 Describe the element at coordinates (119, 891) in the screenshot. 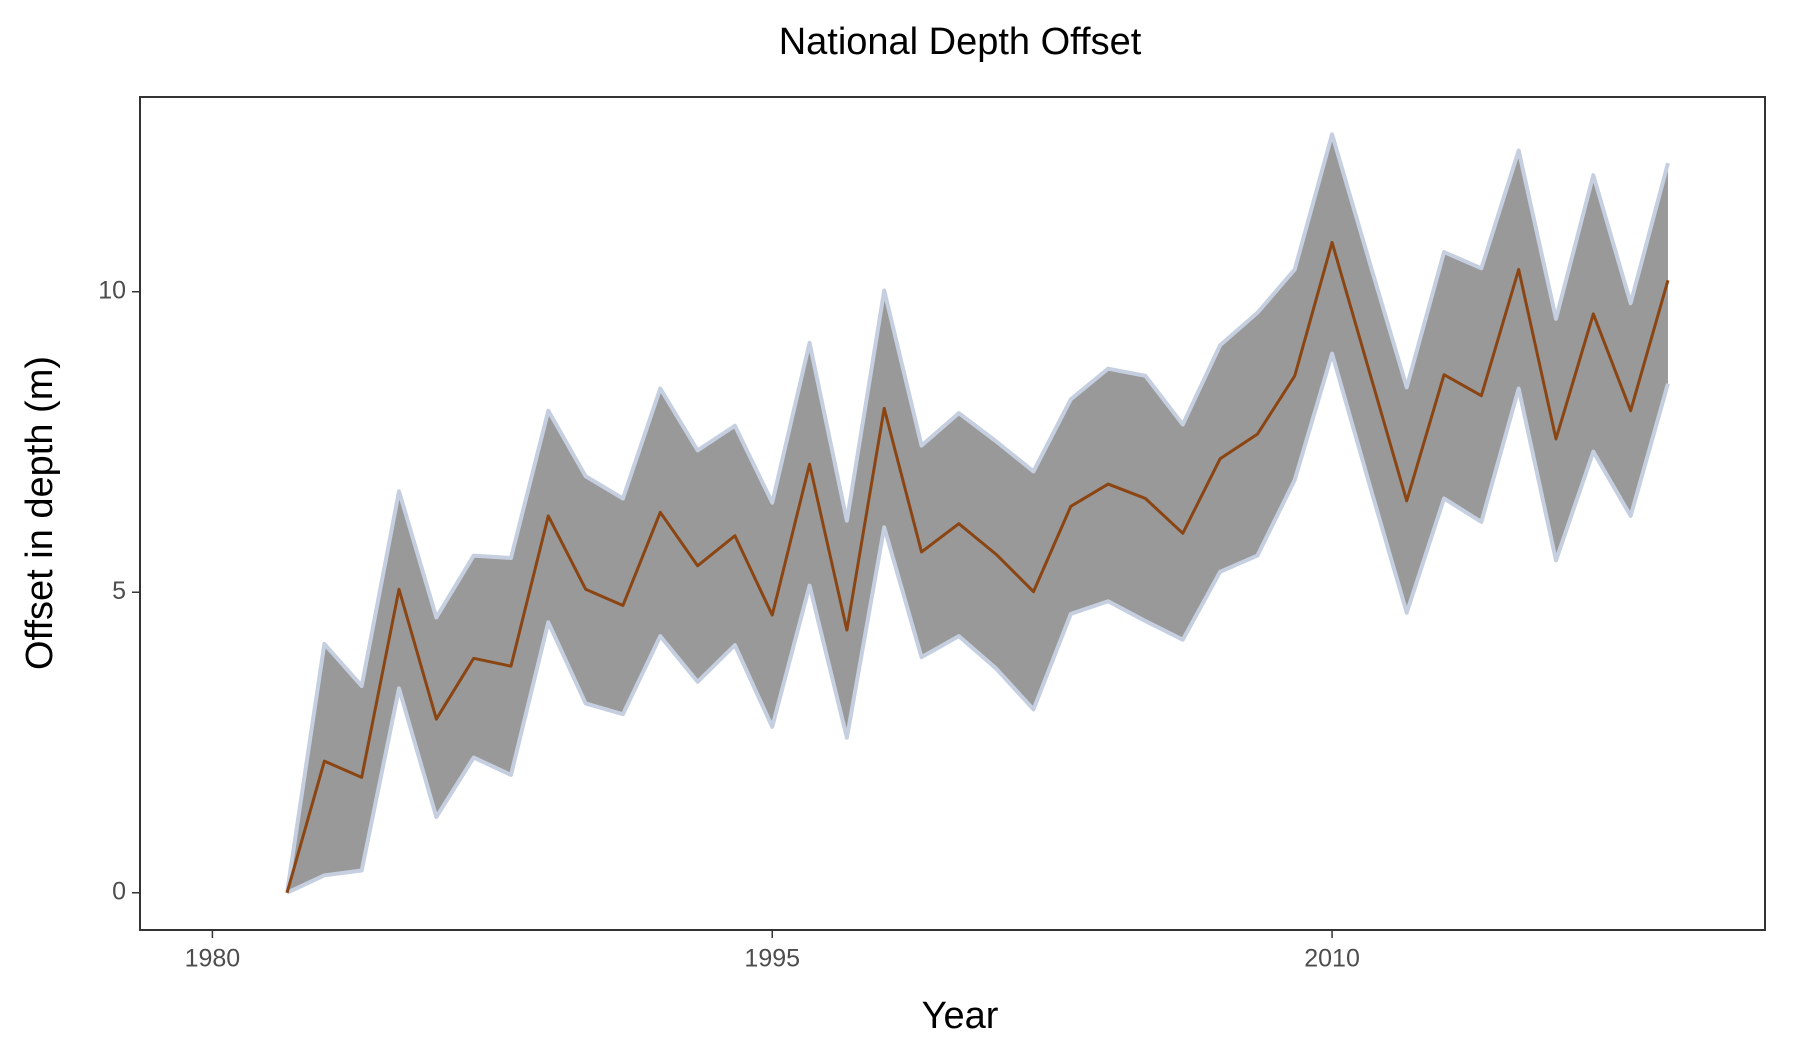

I see `y-tick-label: 0` at that location.